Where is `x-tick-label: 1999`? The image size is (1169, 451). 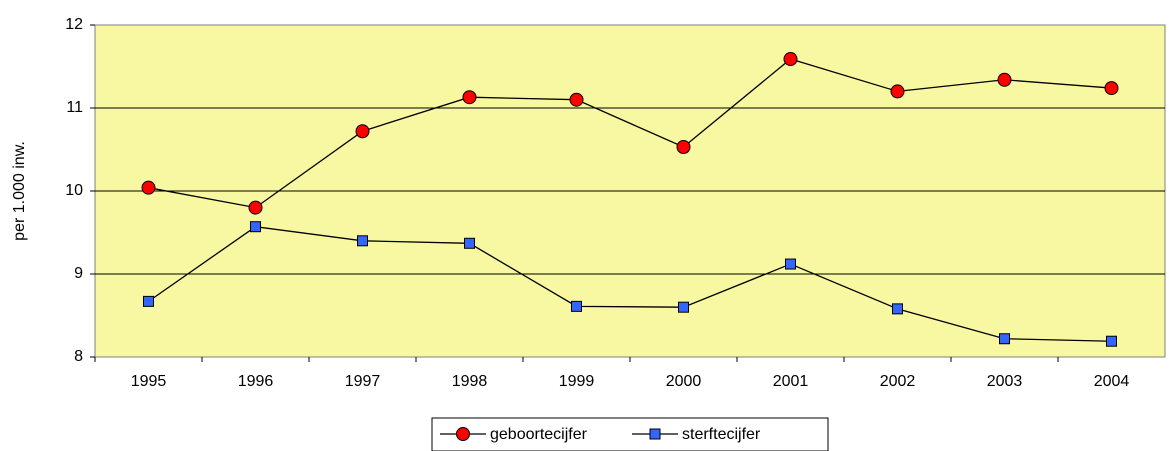 x-tick-label: 1999 is located at coordinates (577, 381).